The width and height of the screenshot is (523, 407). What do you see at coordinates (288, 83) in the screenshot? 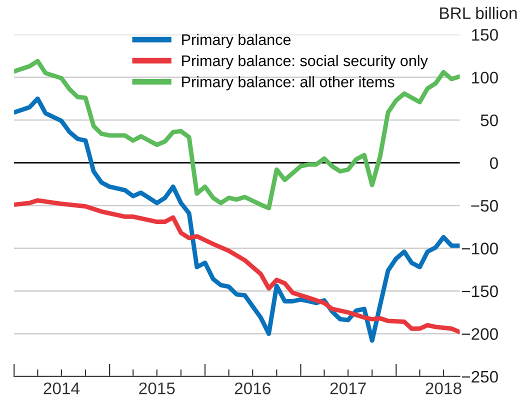
I see `legend-label: Primary balance: all other items` at bounding box center [288, 83].